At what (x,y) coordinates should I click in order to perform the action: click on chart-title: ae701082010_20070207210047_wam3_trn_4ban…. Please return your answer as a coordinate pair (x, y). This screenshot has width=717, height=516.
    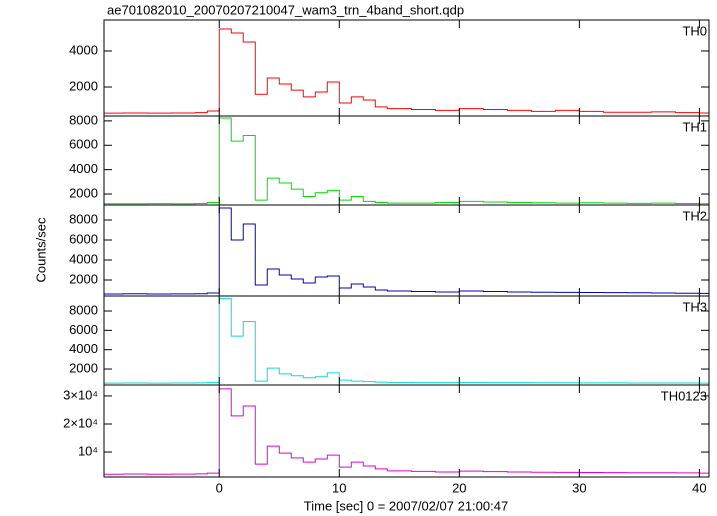
    Looking at the image, I should click on (285, 9).